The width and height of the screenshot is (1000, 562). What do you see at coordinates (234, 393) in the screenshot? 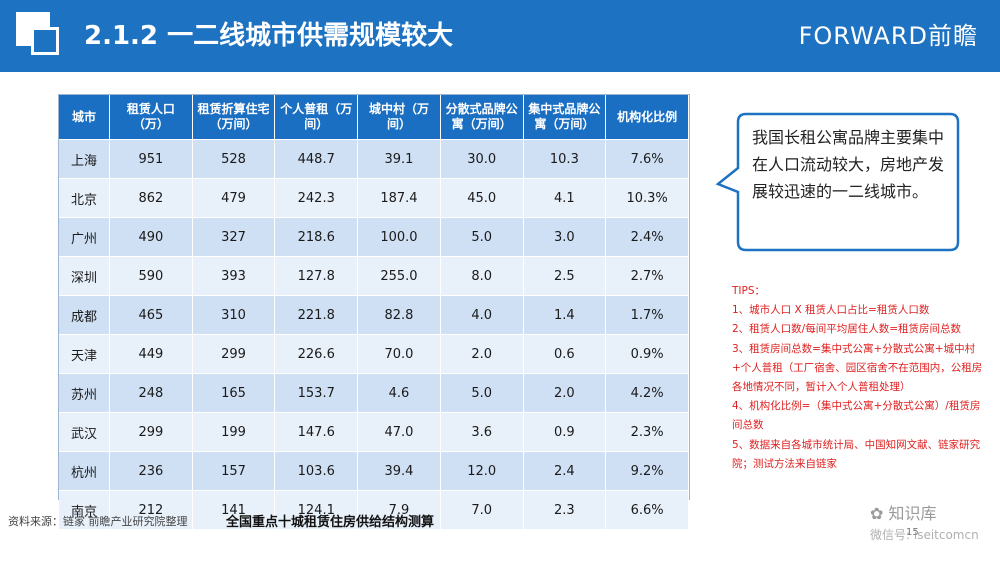
I see `table-cell: 165` at bounding box center [234, 393].